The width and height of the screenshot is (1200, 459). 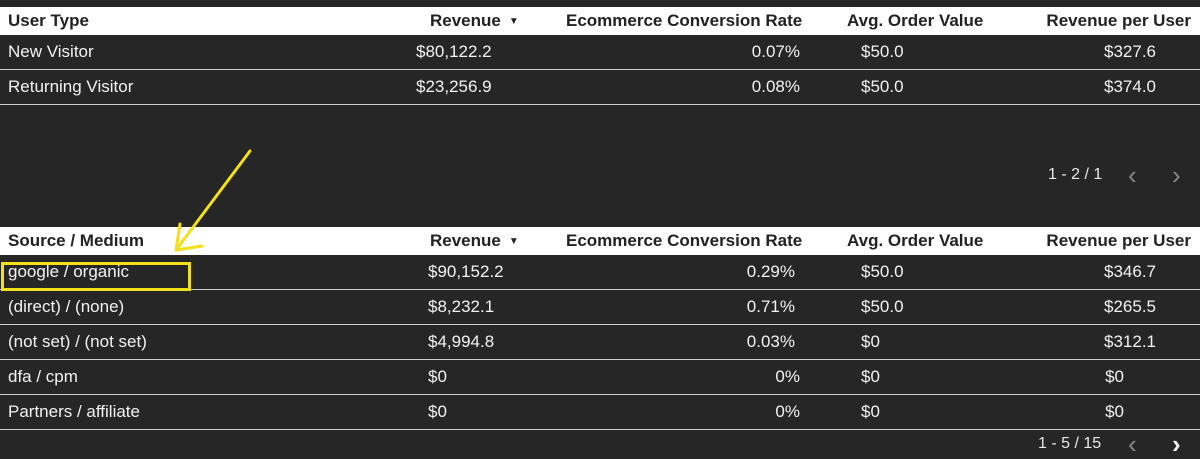 What do you see at coordinates (1075, 174) in the screenshot?
I see `pager-range: 1 - 2 / 1` at bounding box center [1075, 174].